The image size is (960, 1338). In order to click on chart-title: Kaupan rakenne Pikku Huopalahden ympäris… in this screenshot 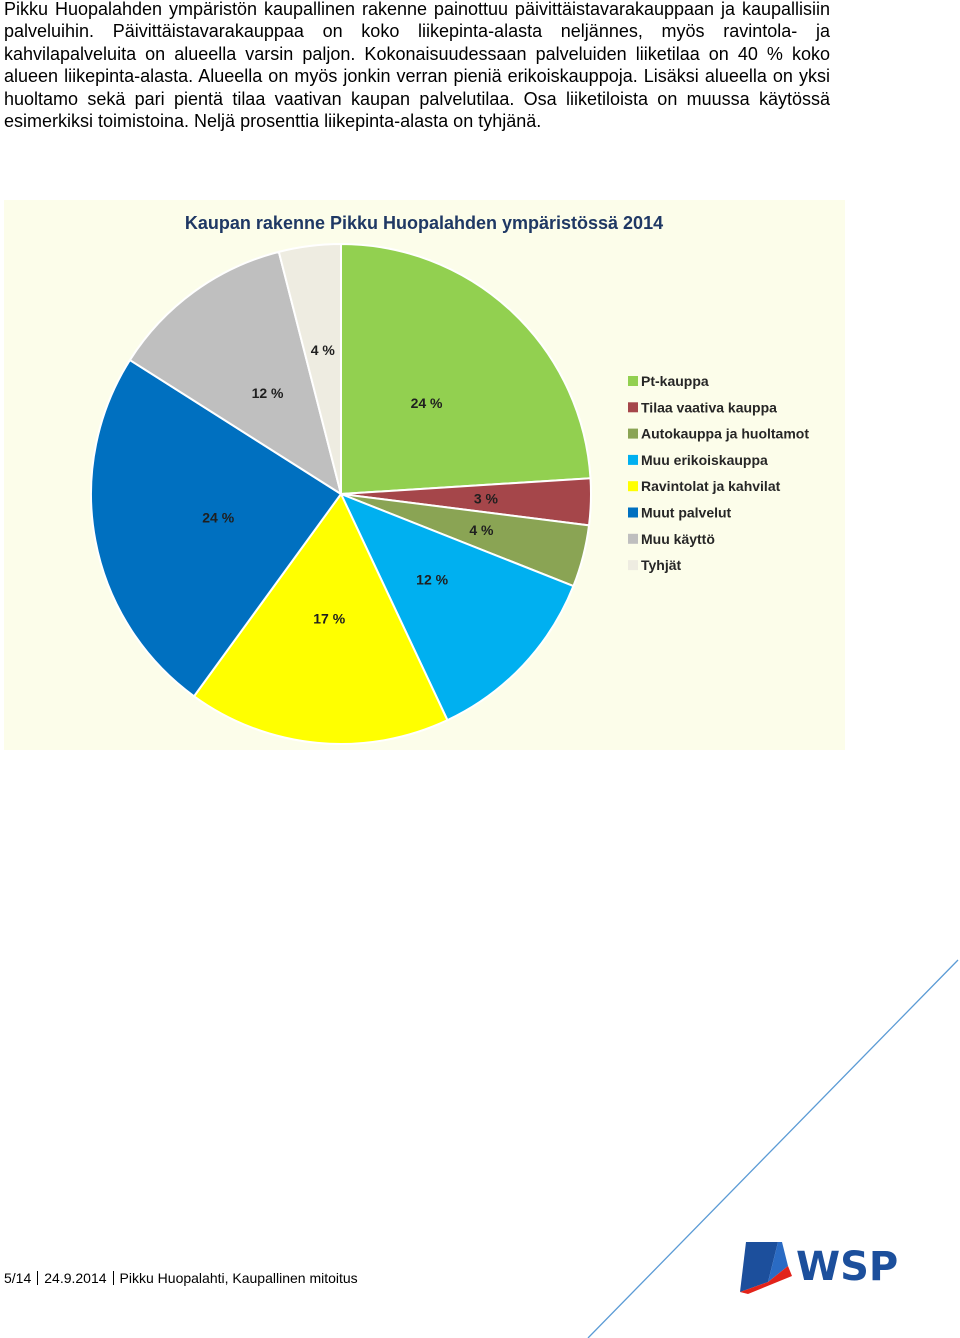, I will do `click(424, 223)`.